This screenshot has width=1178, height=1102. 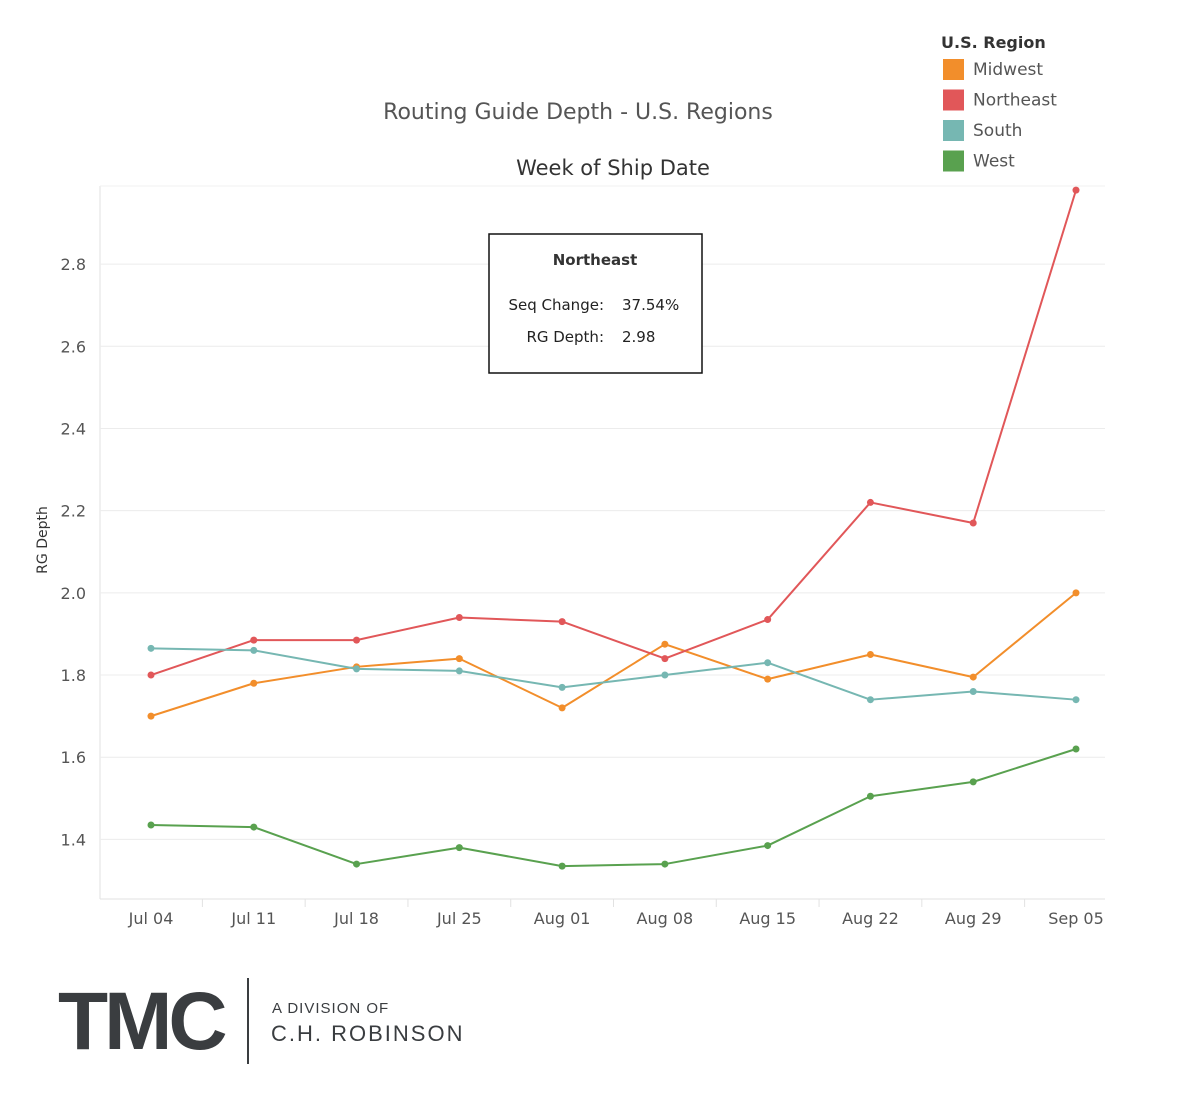 What do you see at coordinates (367, 1033) in the screenshot?
I see `logo-company-text: C.H. ROBINSON` at bounding box center [367, 1033].